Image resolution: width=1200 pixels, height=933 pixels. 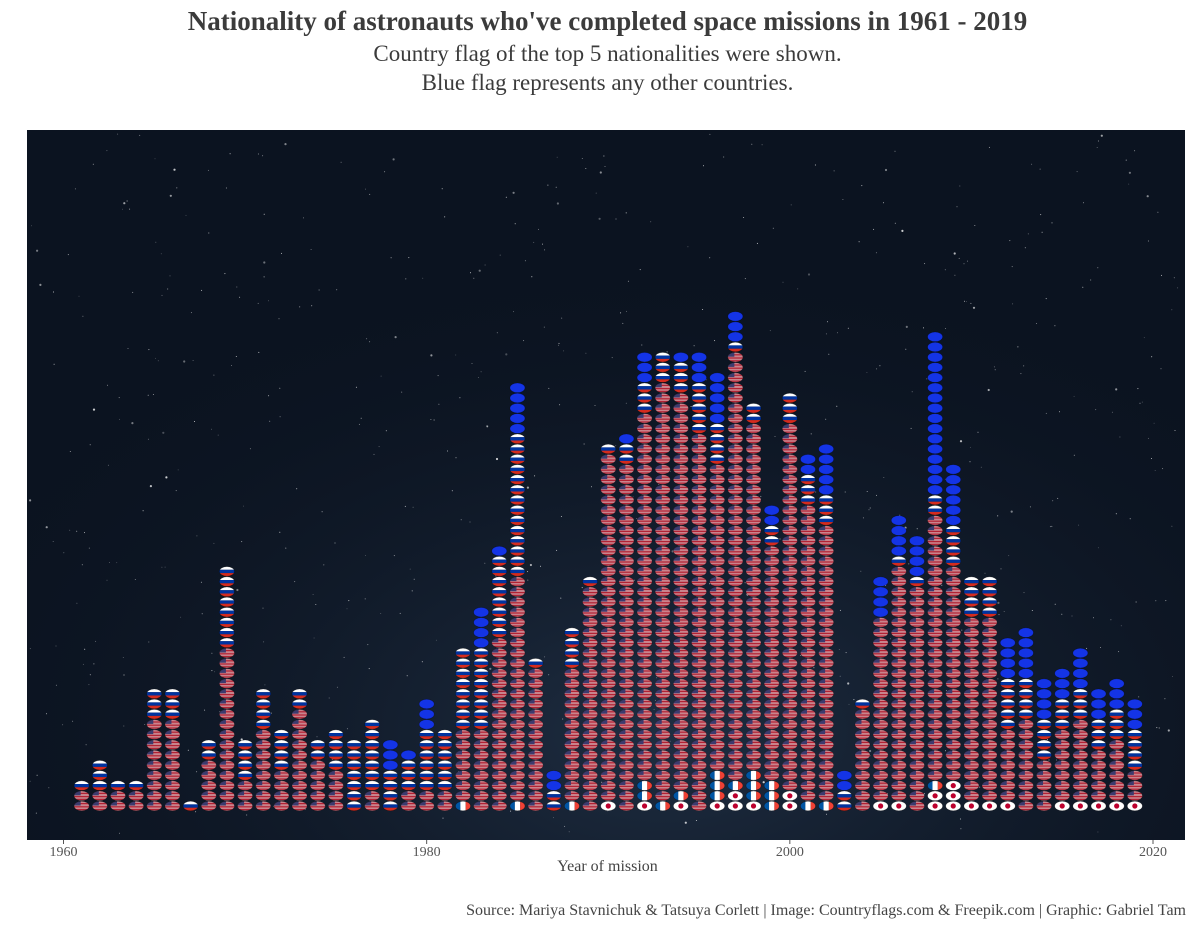 I want to click on year-column, so click(x=499, y=678).